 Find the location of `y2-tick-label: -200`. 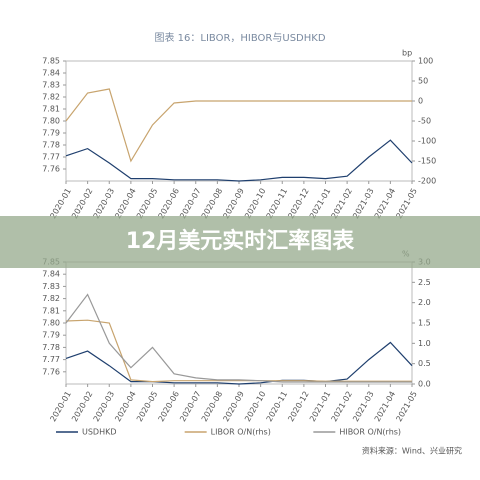

y2-tick-label: -200 is located at coordinates (427, 181).